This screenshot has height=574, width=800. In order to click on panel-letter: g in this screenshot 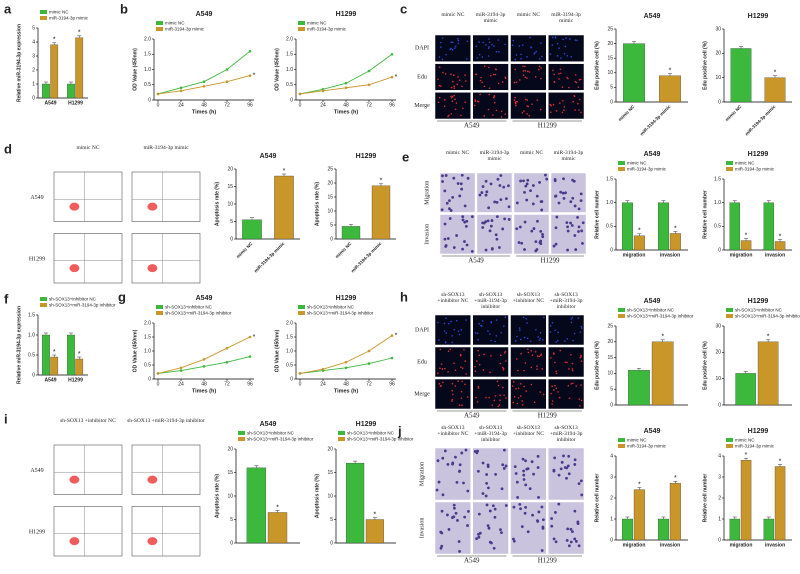, I will do `click(122, 296)`.